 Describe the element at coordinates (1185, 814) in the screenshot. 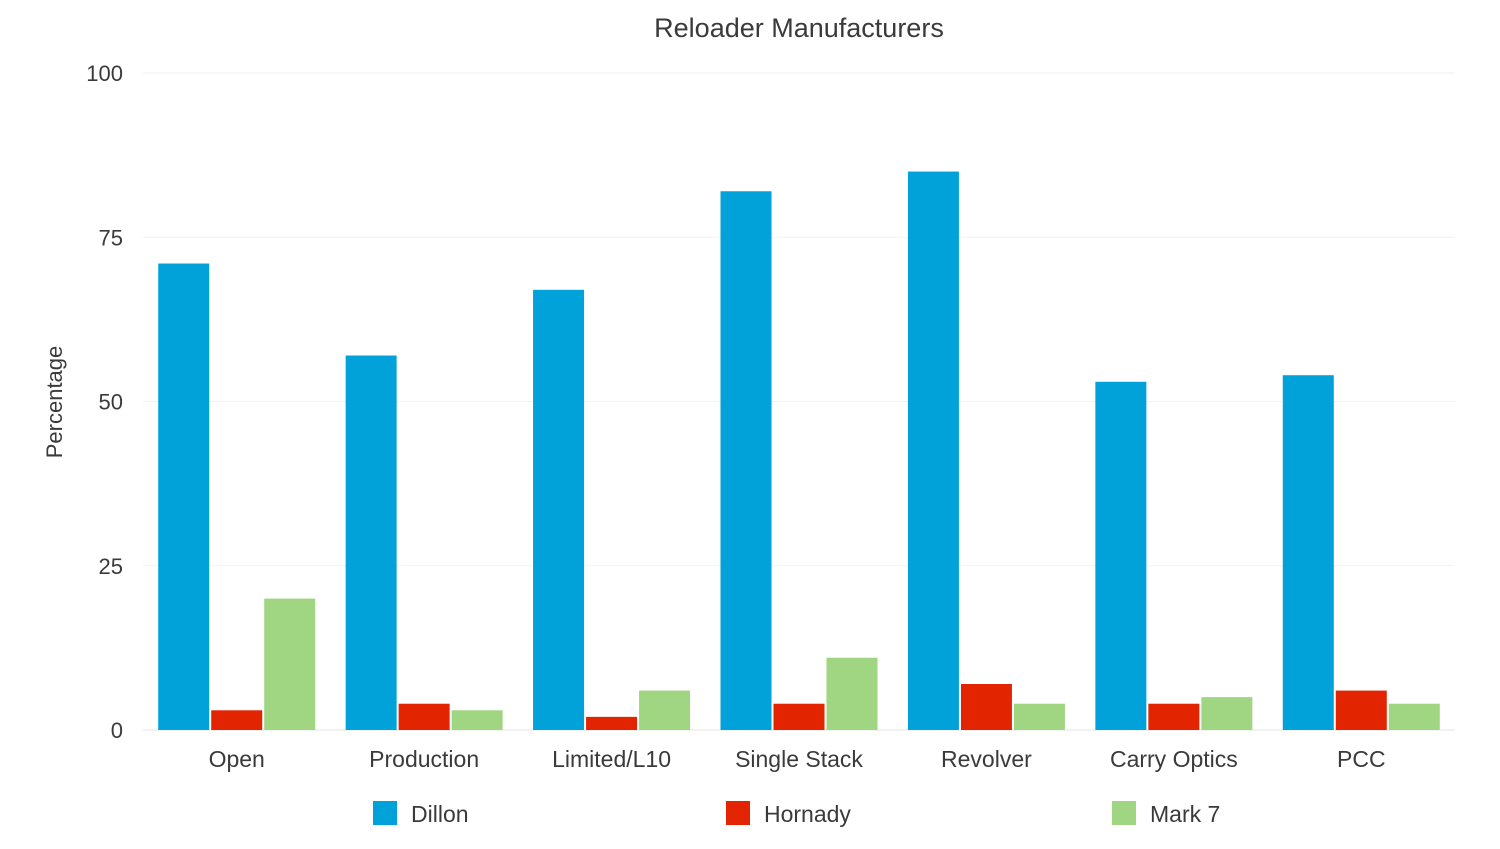

I see `legend-label: Mark 7` at that location.